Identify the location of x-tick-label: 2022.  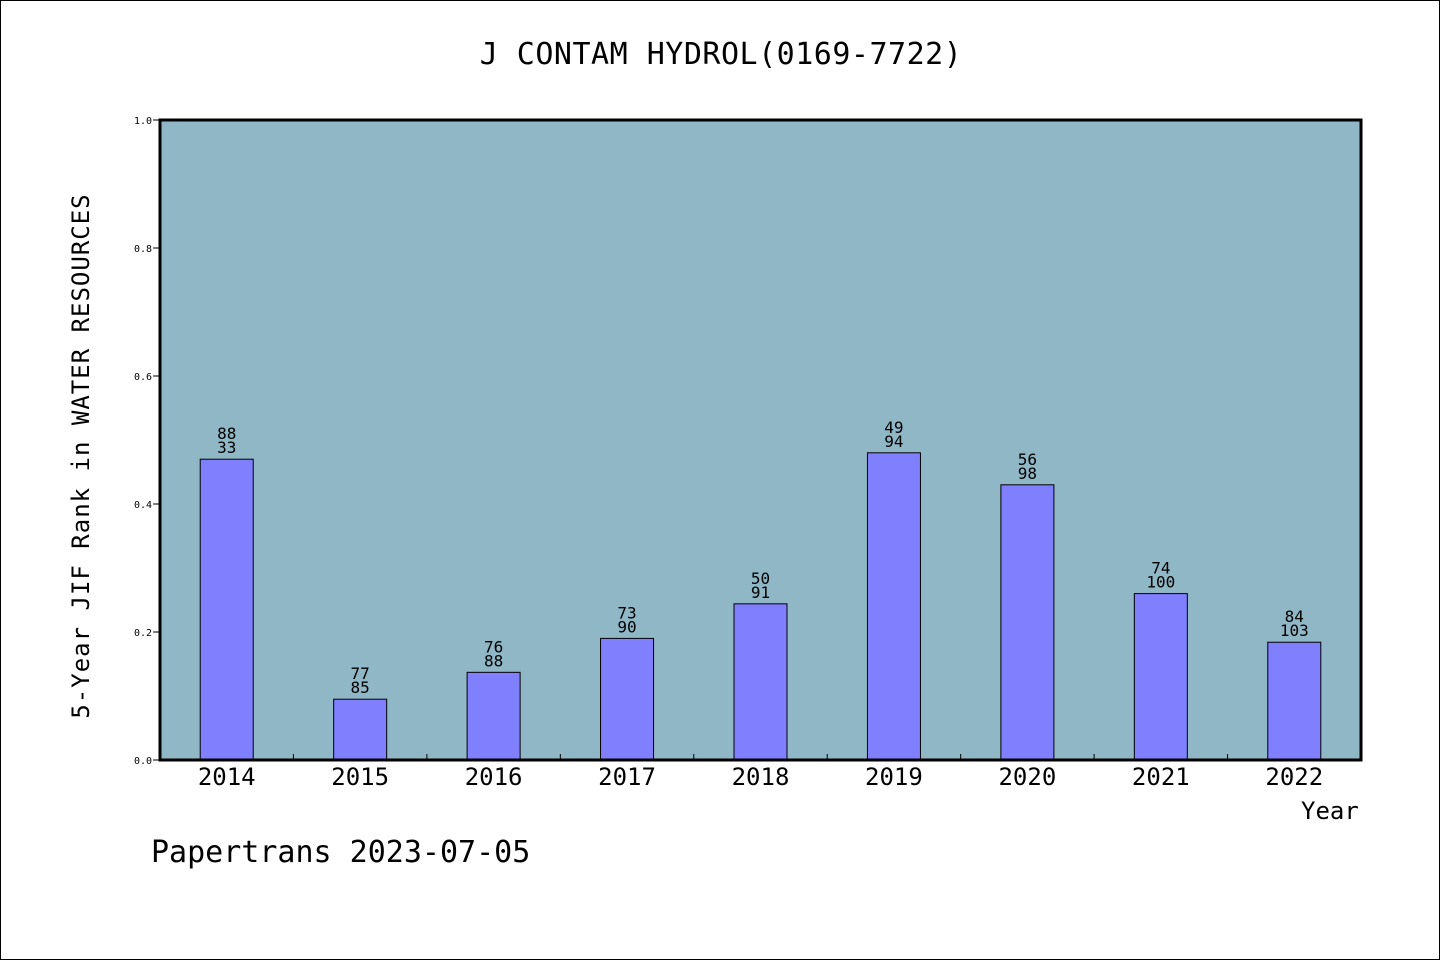
(1294, 777).